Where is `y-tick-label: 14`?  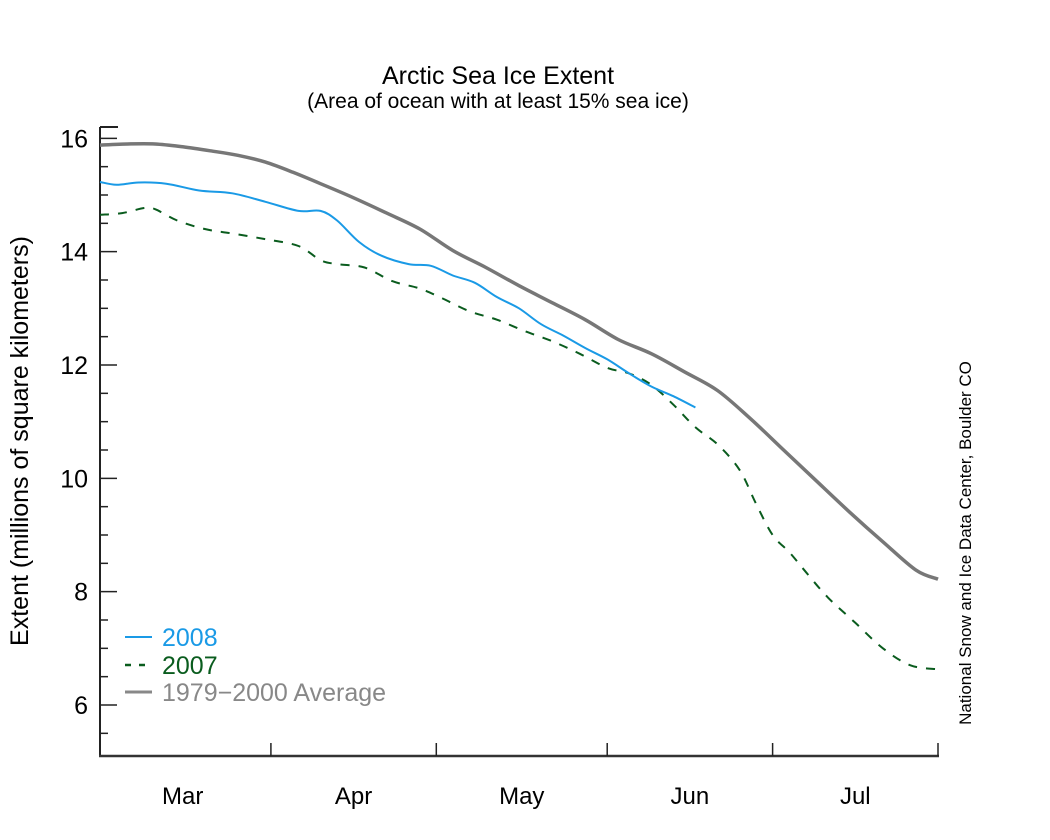
y-tick-label: 14 is located at coordinates (74, 253).